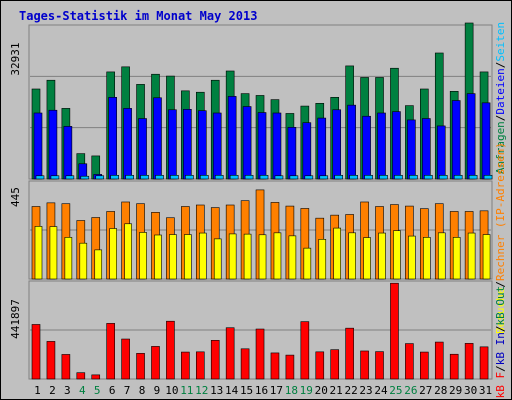  What do you see at coordinates (15, 319) in the screenshot?
I see `panel-3-ymax-label: 441897` at bounding box center [15, 319].